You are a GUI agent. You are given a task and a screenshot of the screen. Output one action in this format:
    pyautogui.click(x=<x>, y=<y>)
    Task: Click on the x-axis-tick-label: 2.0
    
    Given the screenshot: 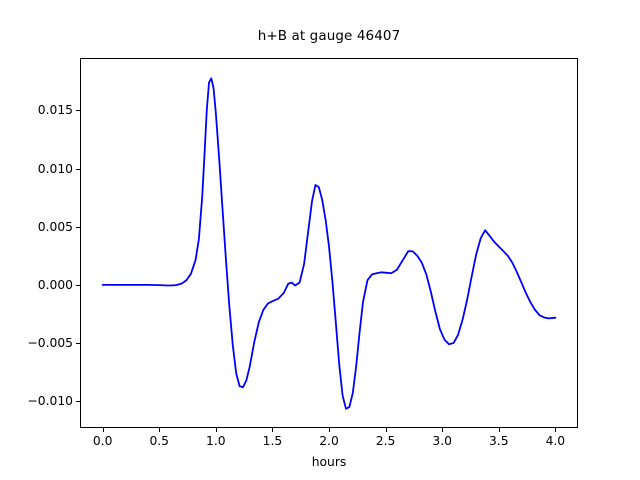 What is the action you would take?
    pyautogui.click(x=329, y=441)
    